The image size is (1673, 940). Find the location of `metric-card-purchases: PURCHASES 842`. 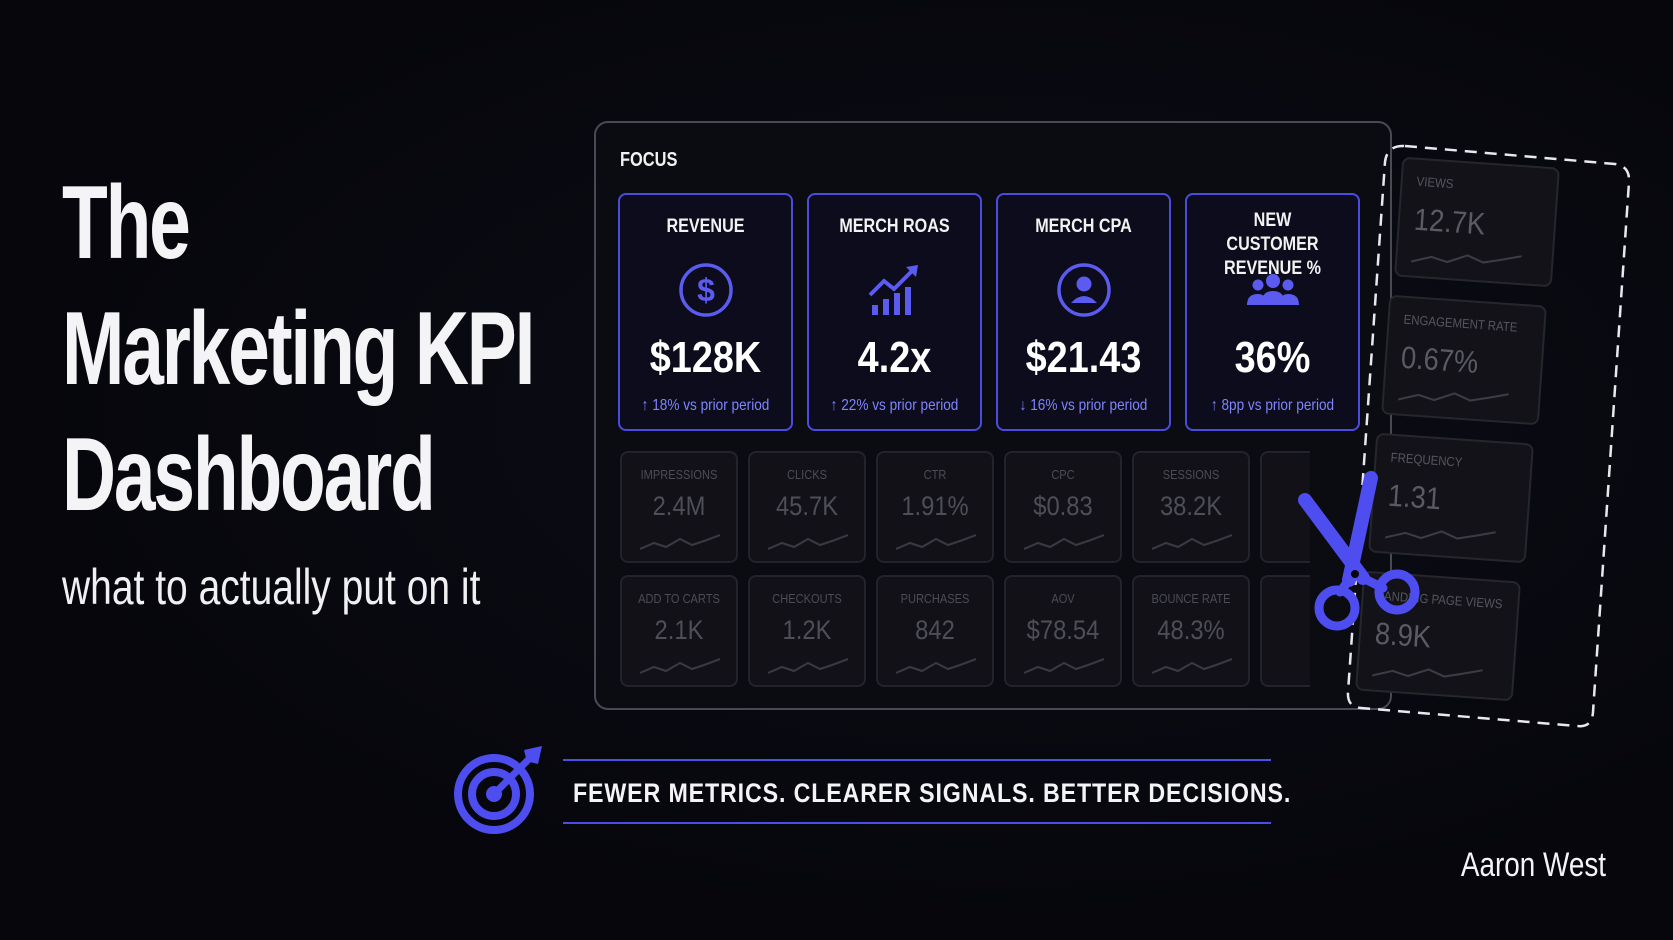

metric-card-purchases: PURCHASES 842 is located at coordinates (935, 631).